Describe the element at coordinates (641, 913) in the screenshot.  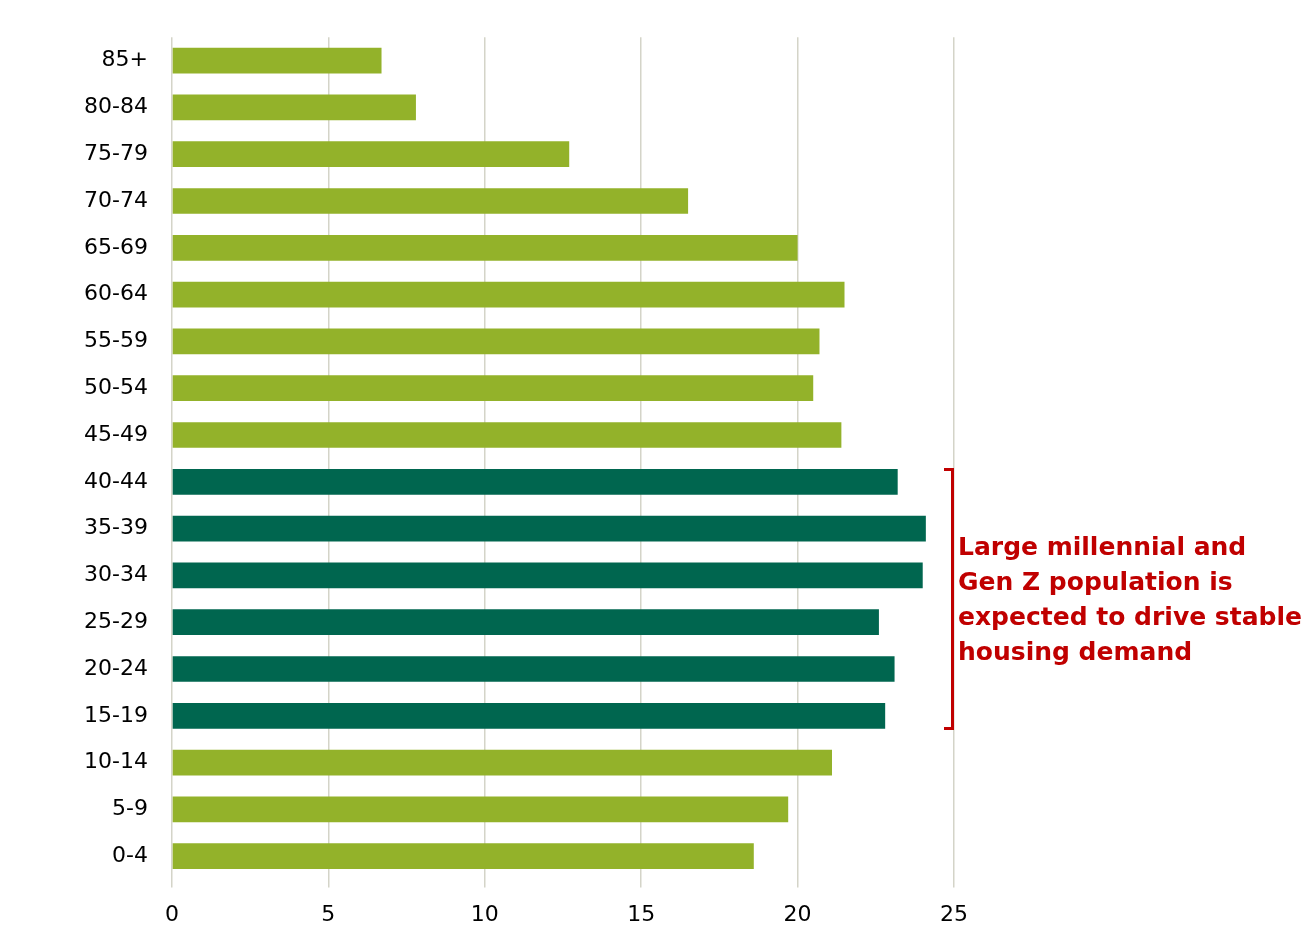
I see `x-tick-label: 15` at that location.